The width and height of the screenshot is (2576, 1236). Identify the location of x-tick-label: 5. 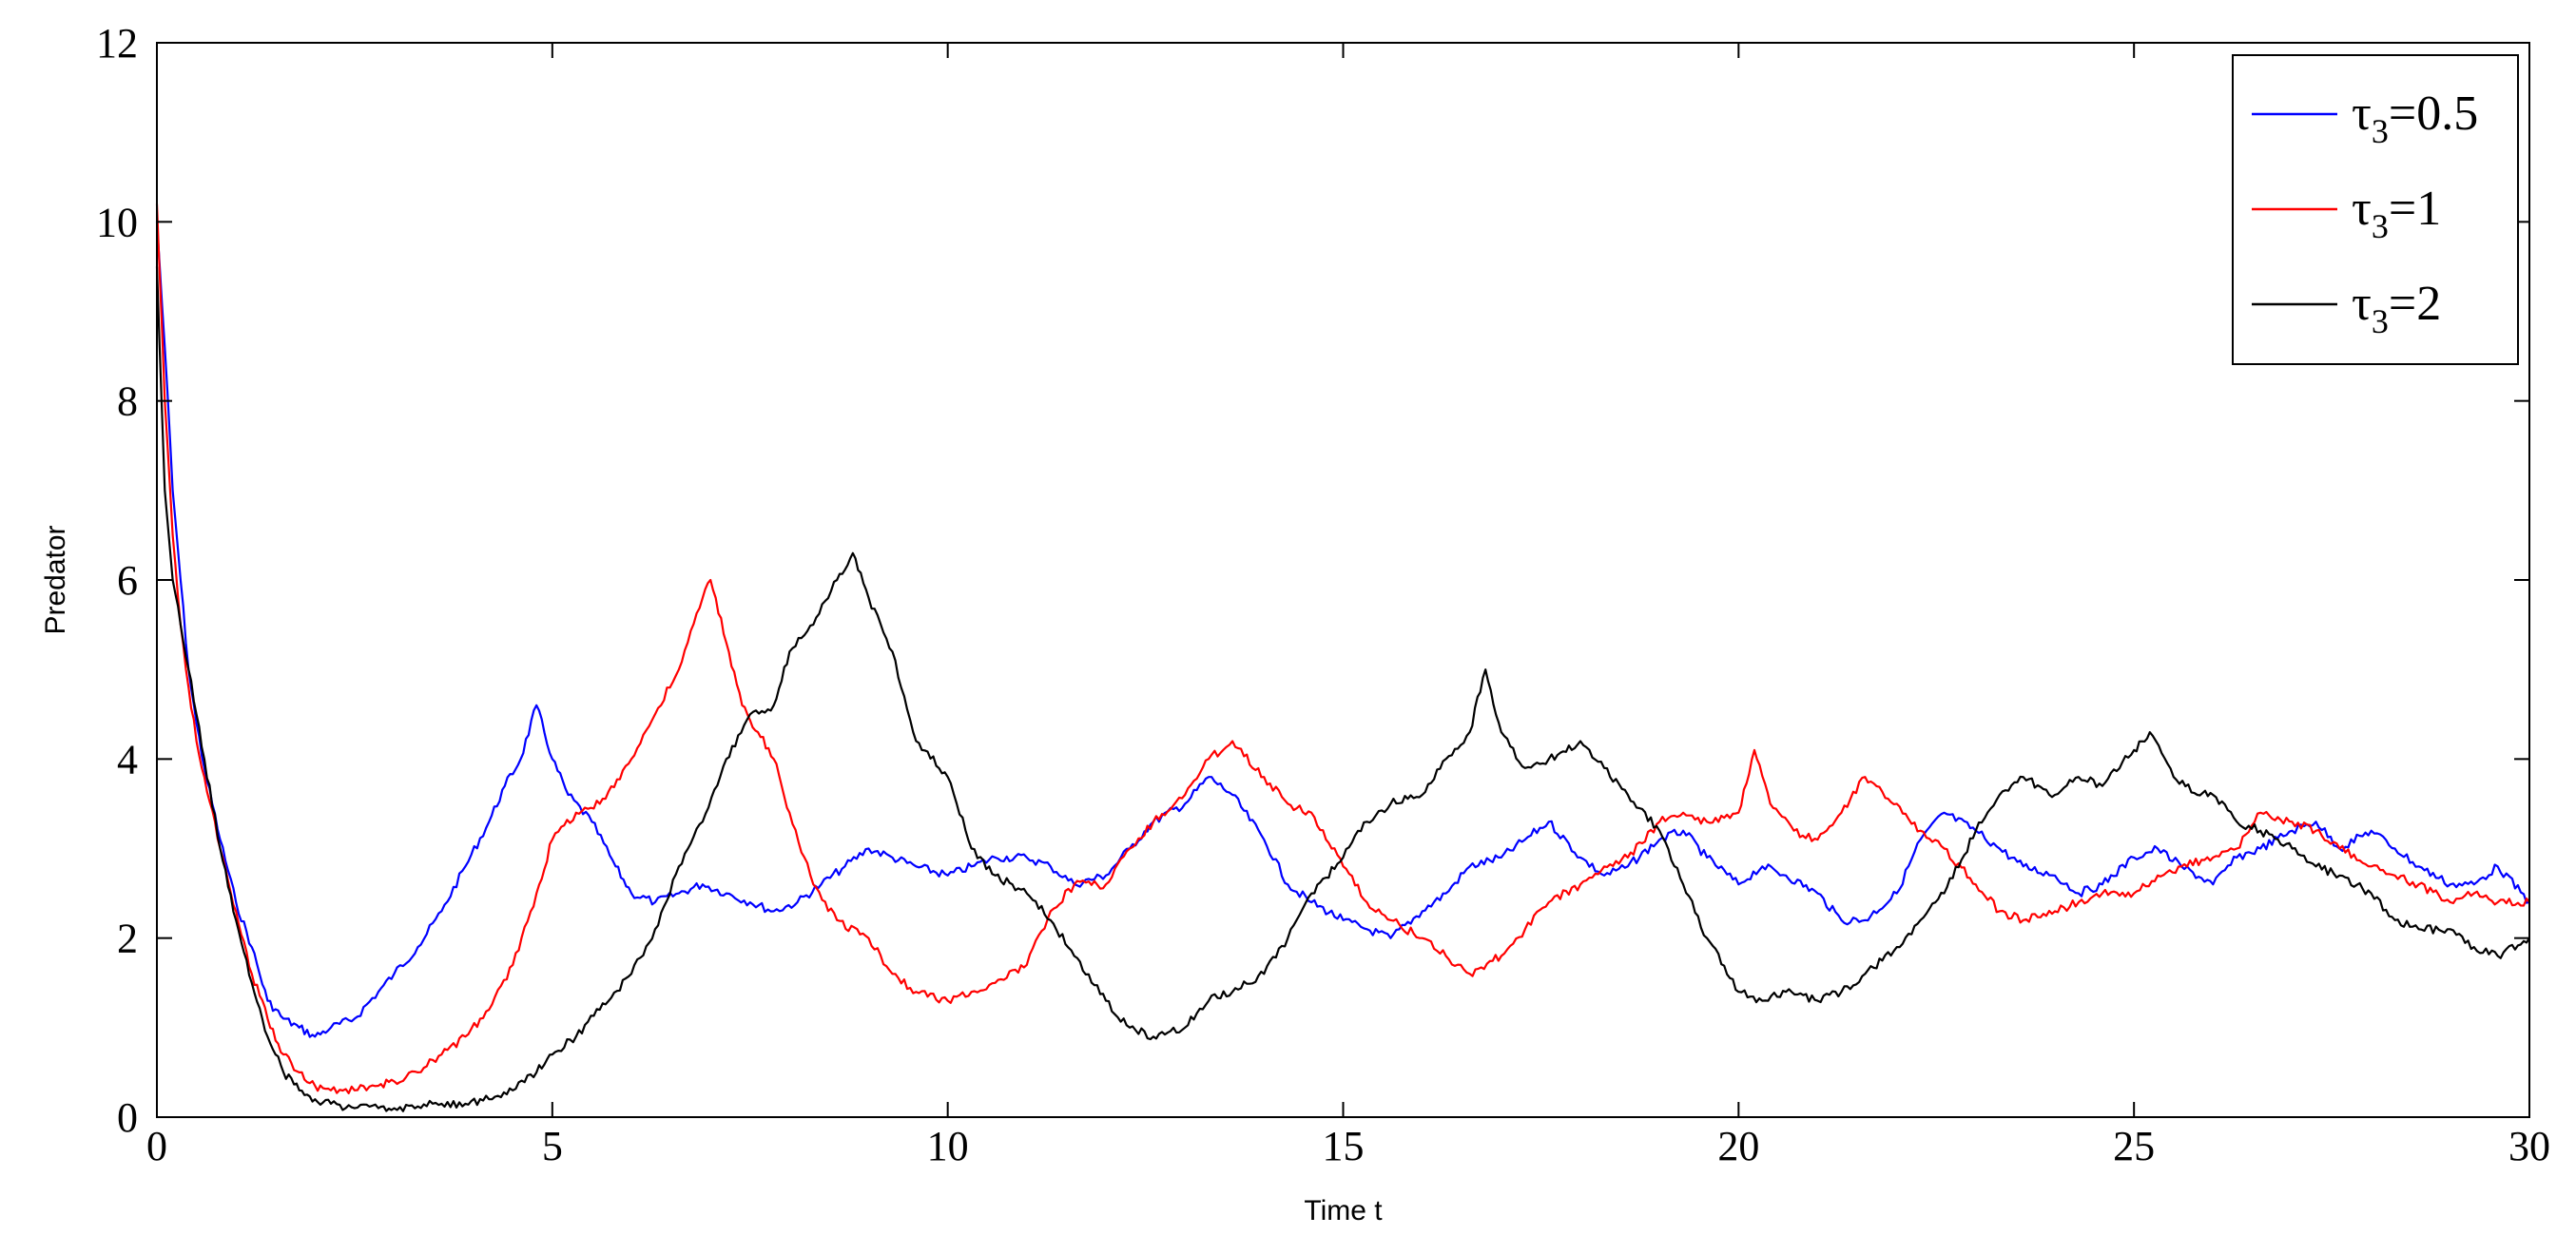
(552, 1146).